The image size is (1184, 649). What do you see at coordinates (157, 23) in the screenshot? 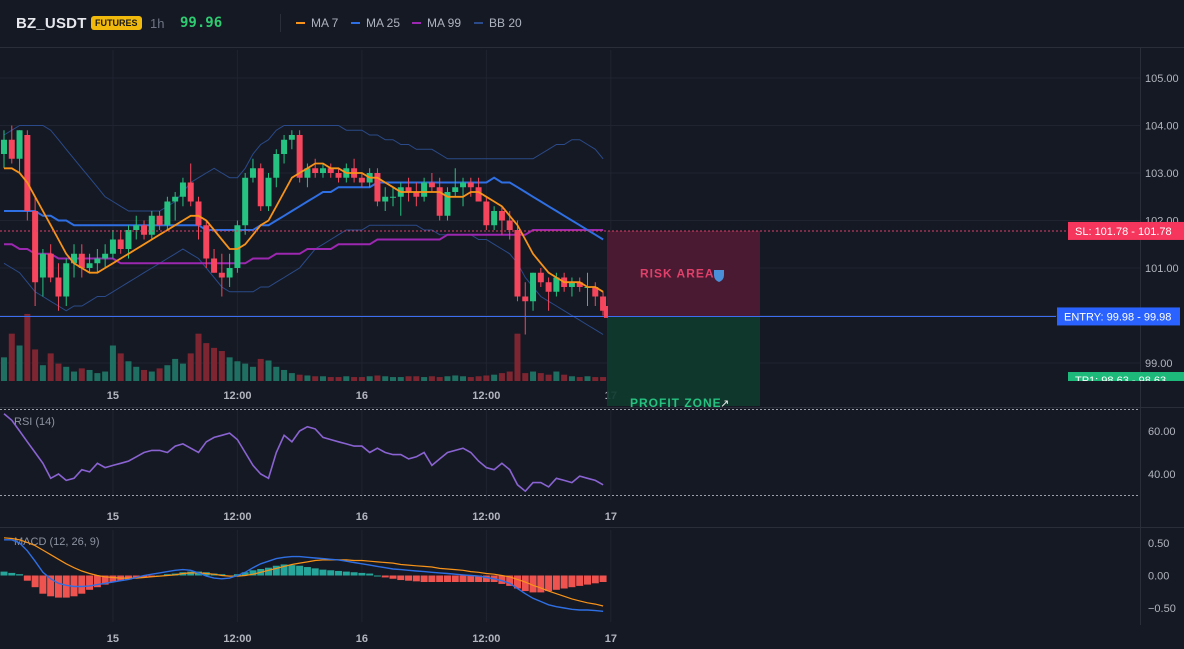
I see `timeframe-selector: 1h` at bounding box center [157, 23].